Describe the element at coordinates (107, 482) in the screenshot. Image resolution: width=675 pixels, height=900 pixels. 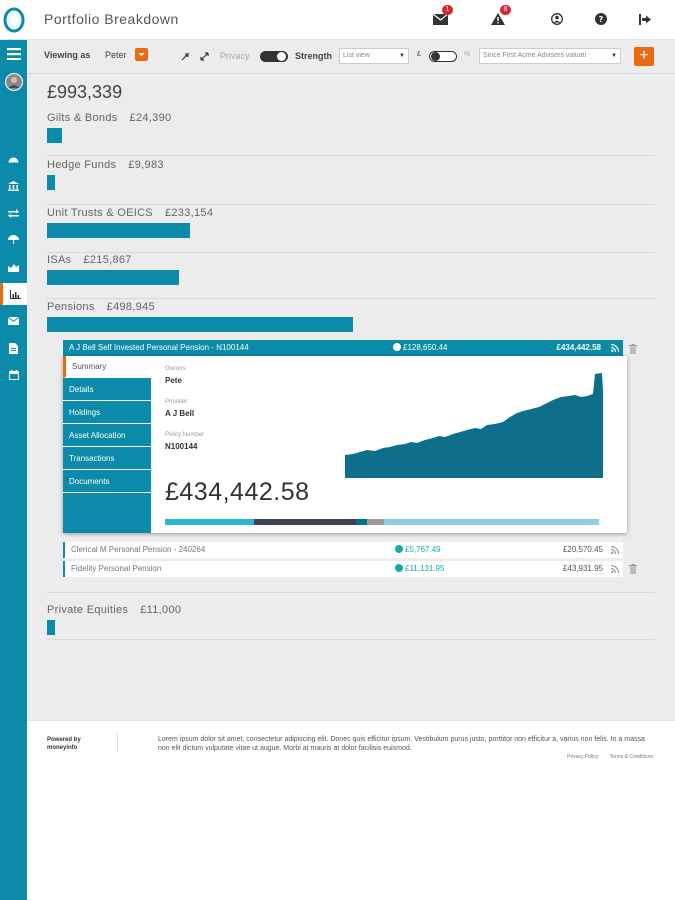
I see `tab-documents: Documents` at that location.